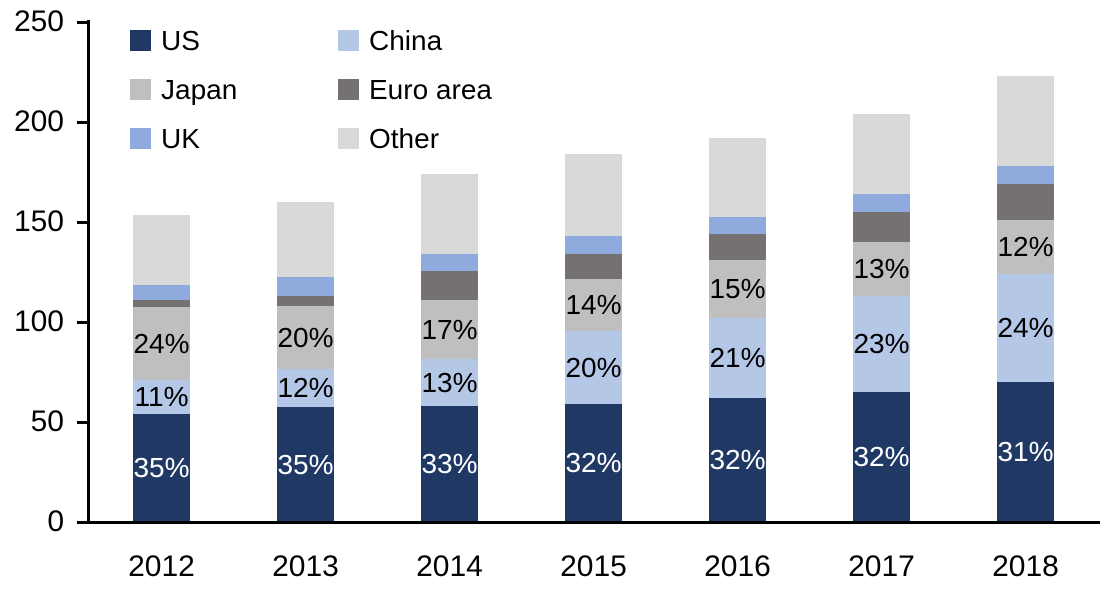  I want to click on segment-japan-2012, so click(161, 343).